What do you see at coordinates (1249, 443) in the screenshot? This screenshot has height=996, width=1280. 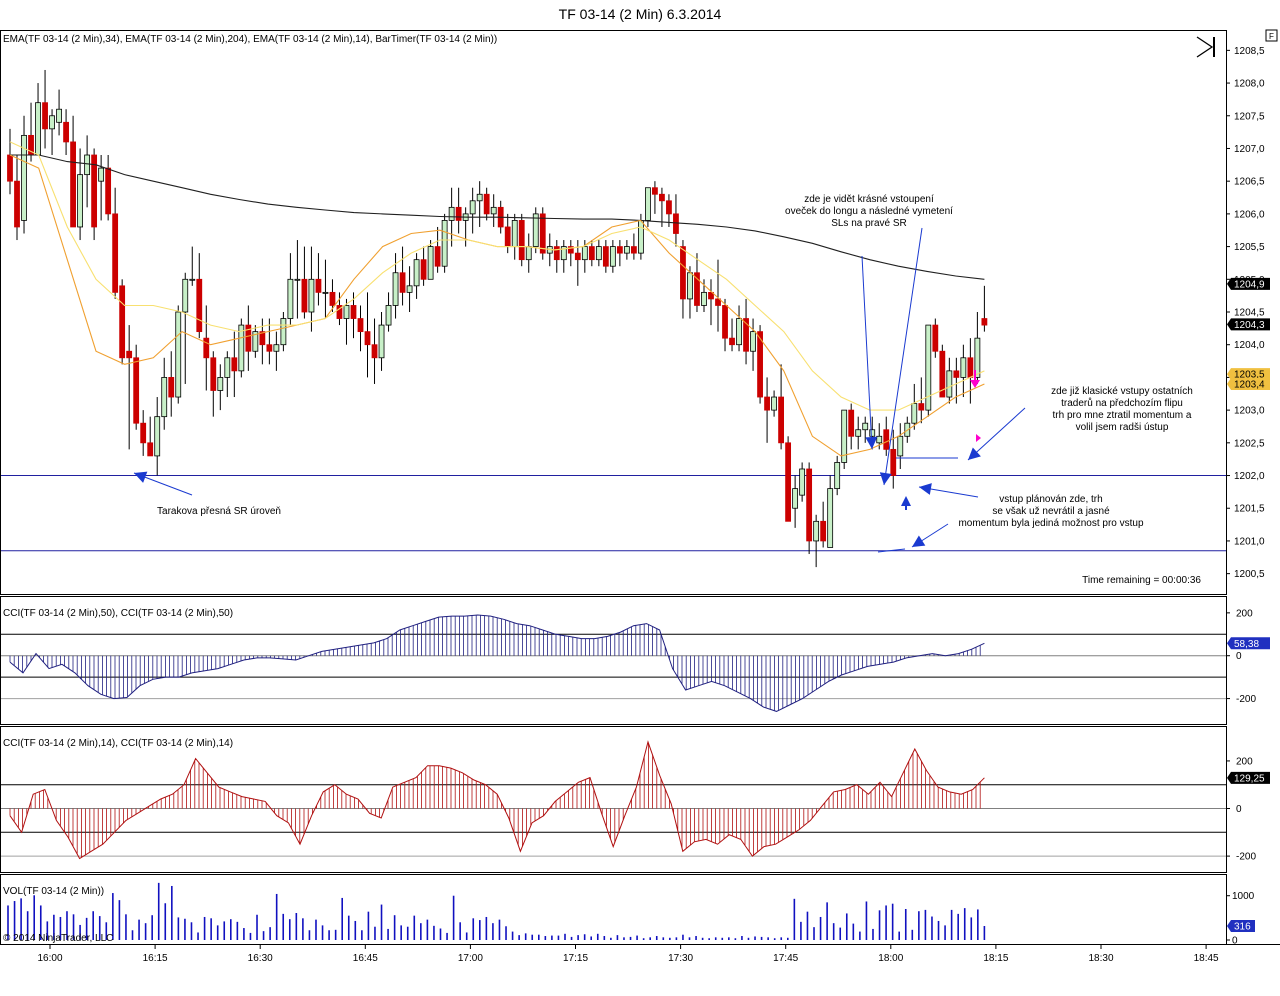 I see `price-ytick-label: 1202,5` at bounding box center [1249, 443].